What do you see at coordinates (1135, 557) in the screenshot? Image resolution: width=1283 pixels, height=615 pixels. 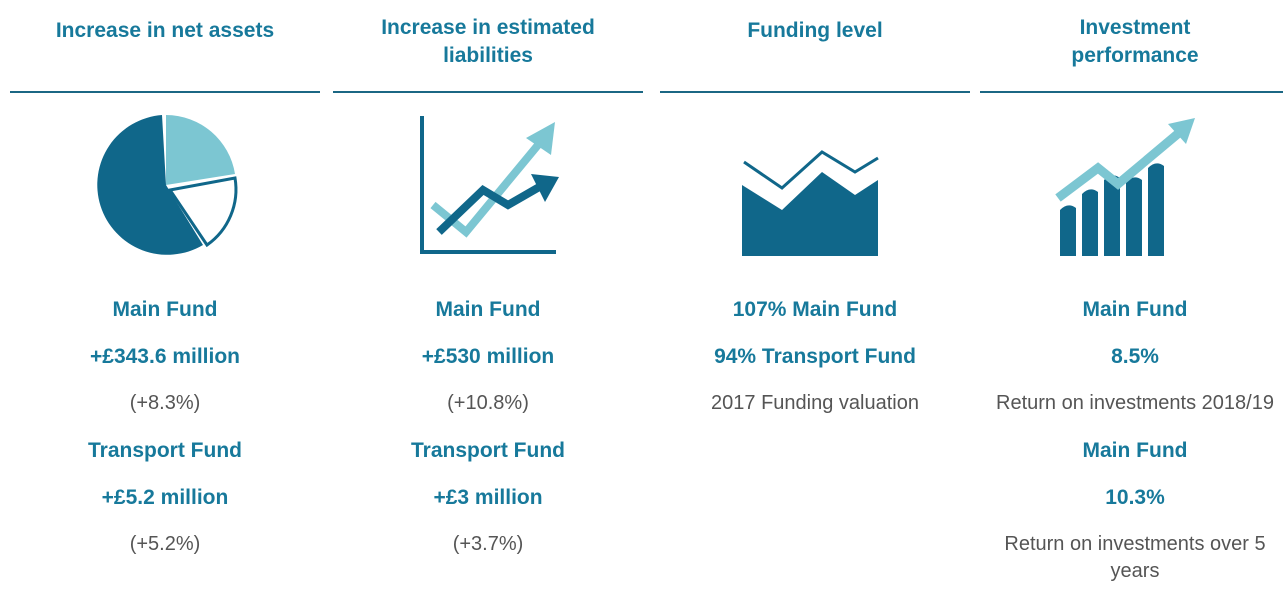 I see `note-text: Return on investments over 5 years` at bounding box center [1135, 557].